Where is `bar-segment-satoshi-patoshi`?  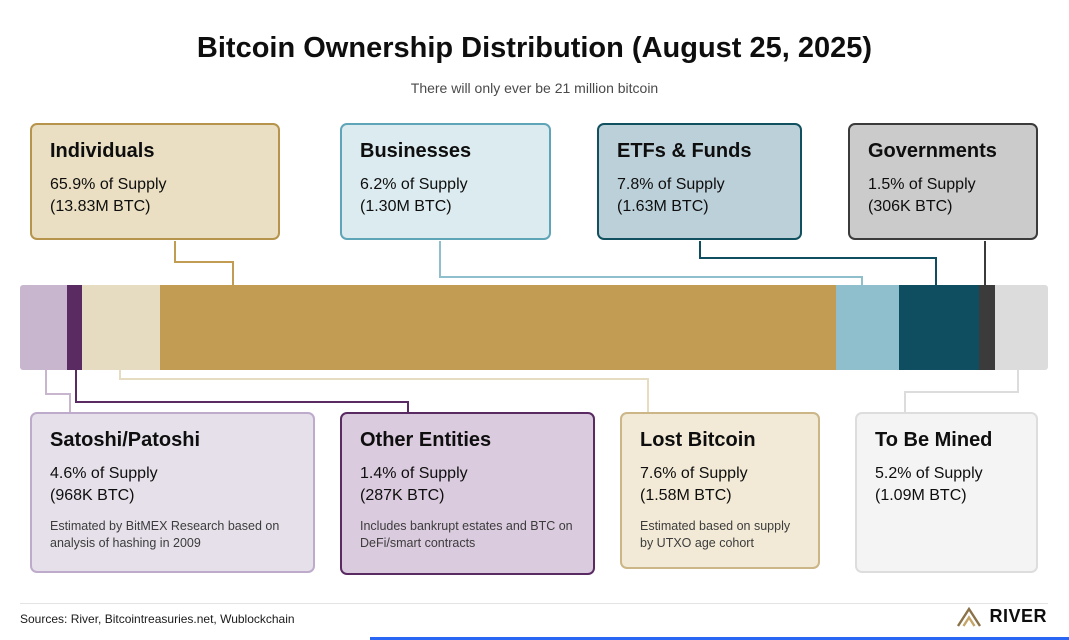
bar-segment-satoshi-patoshi is located at coordinates (44, 327).